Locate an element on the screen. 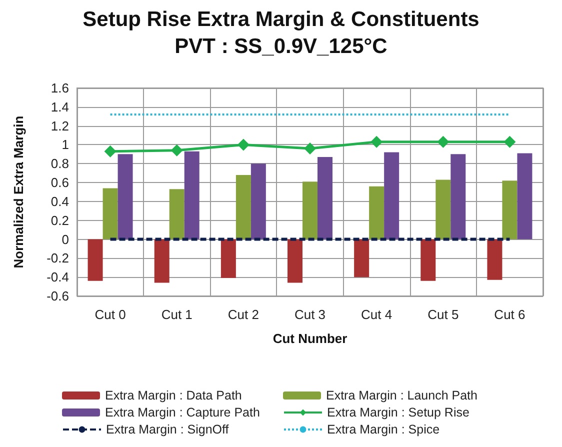  x-axis-title: Cut Number is located at coordinates (310, 338).